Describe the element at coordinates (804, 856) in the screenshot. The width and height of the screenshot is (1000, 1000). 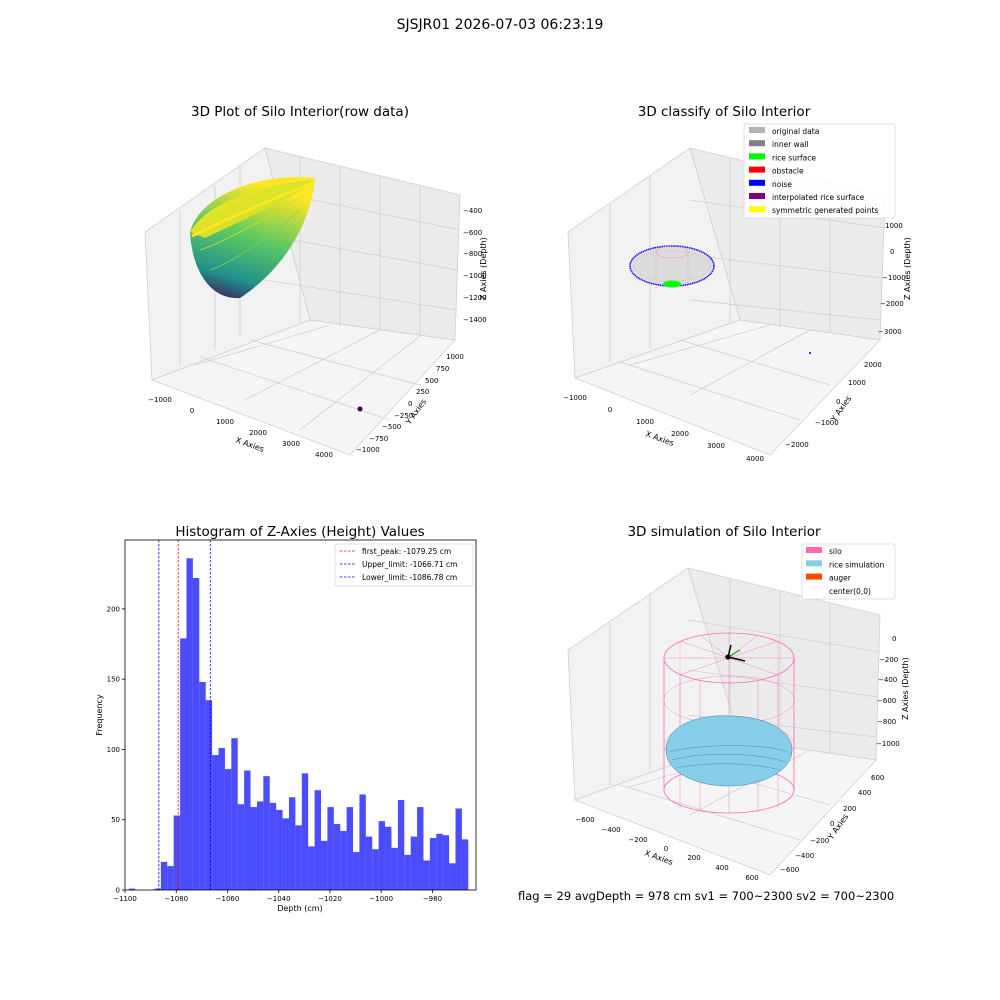
I see `p4-ytick: −400` at that location.